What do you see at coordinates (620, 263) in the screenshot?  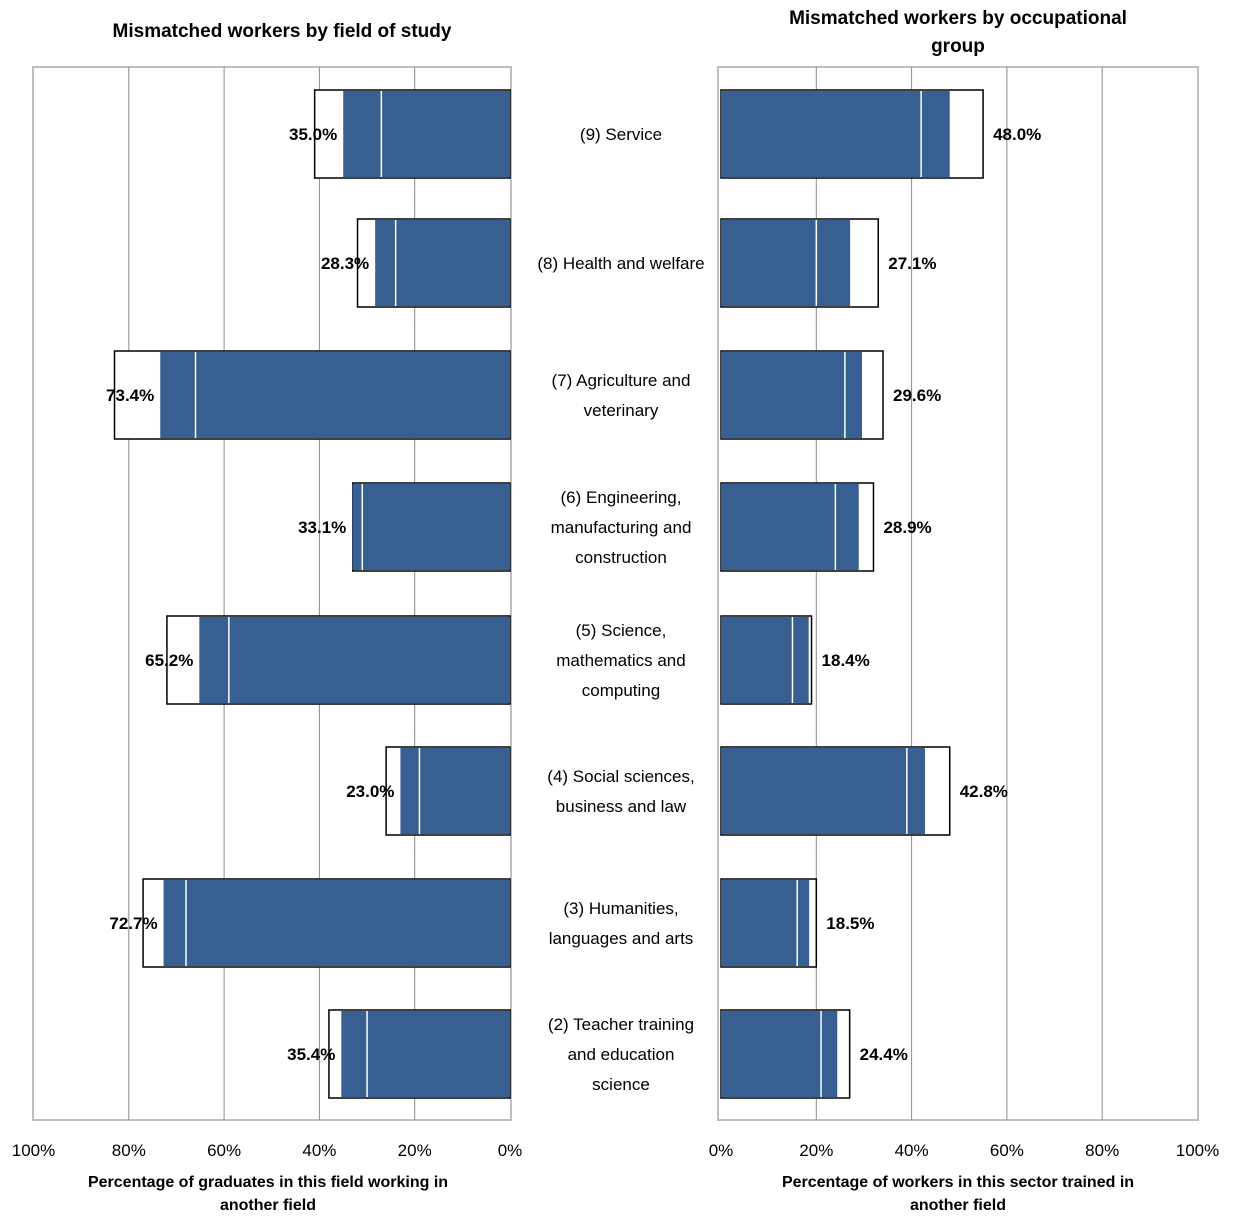 I see `category-label: (8) Health and welfare` at bounding box center [620, 263].